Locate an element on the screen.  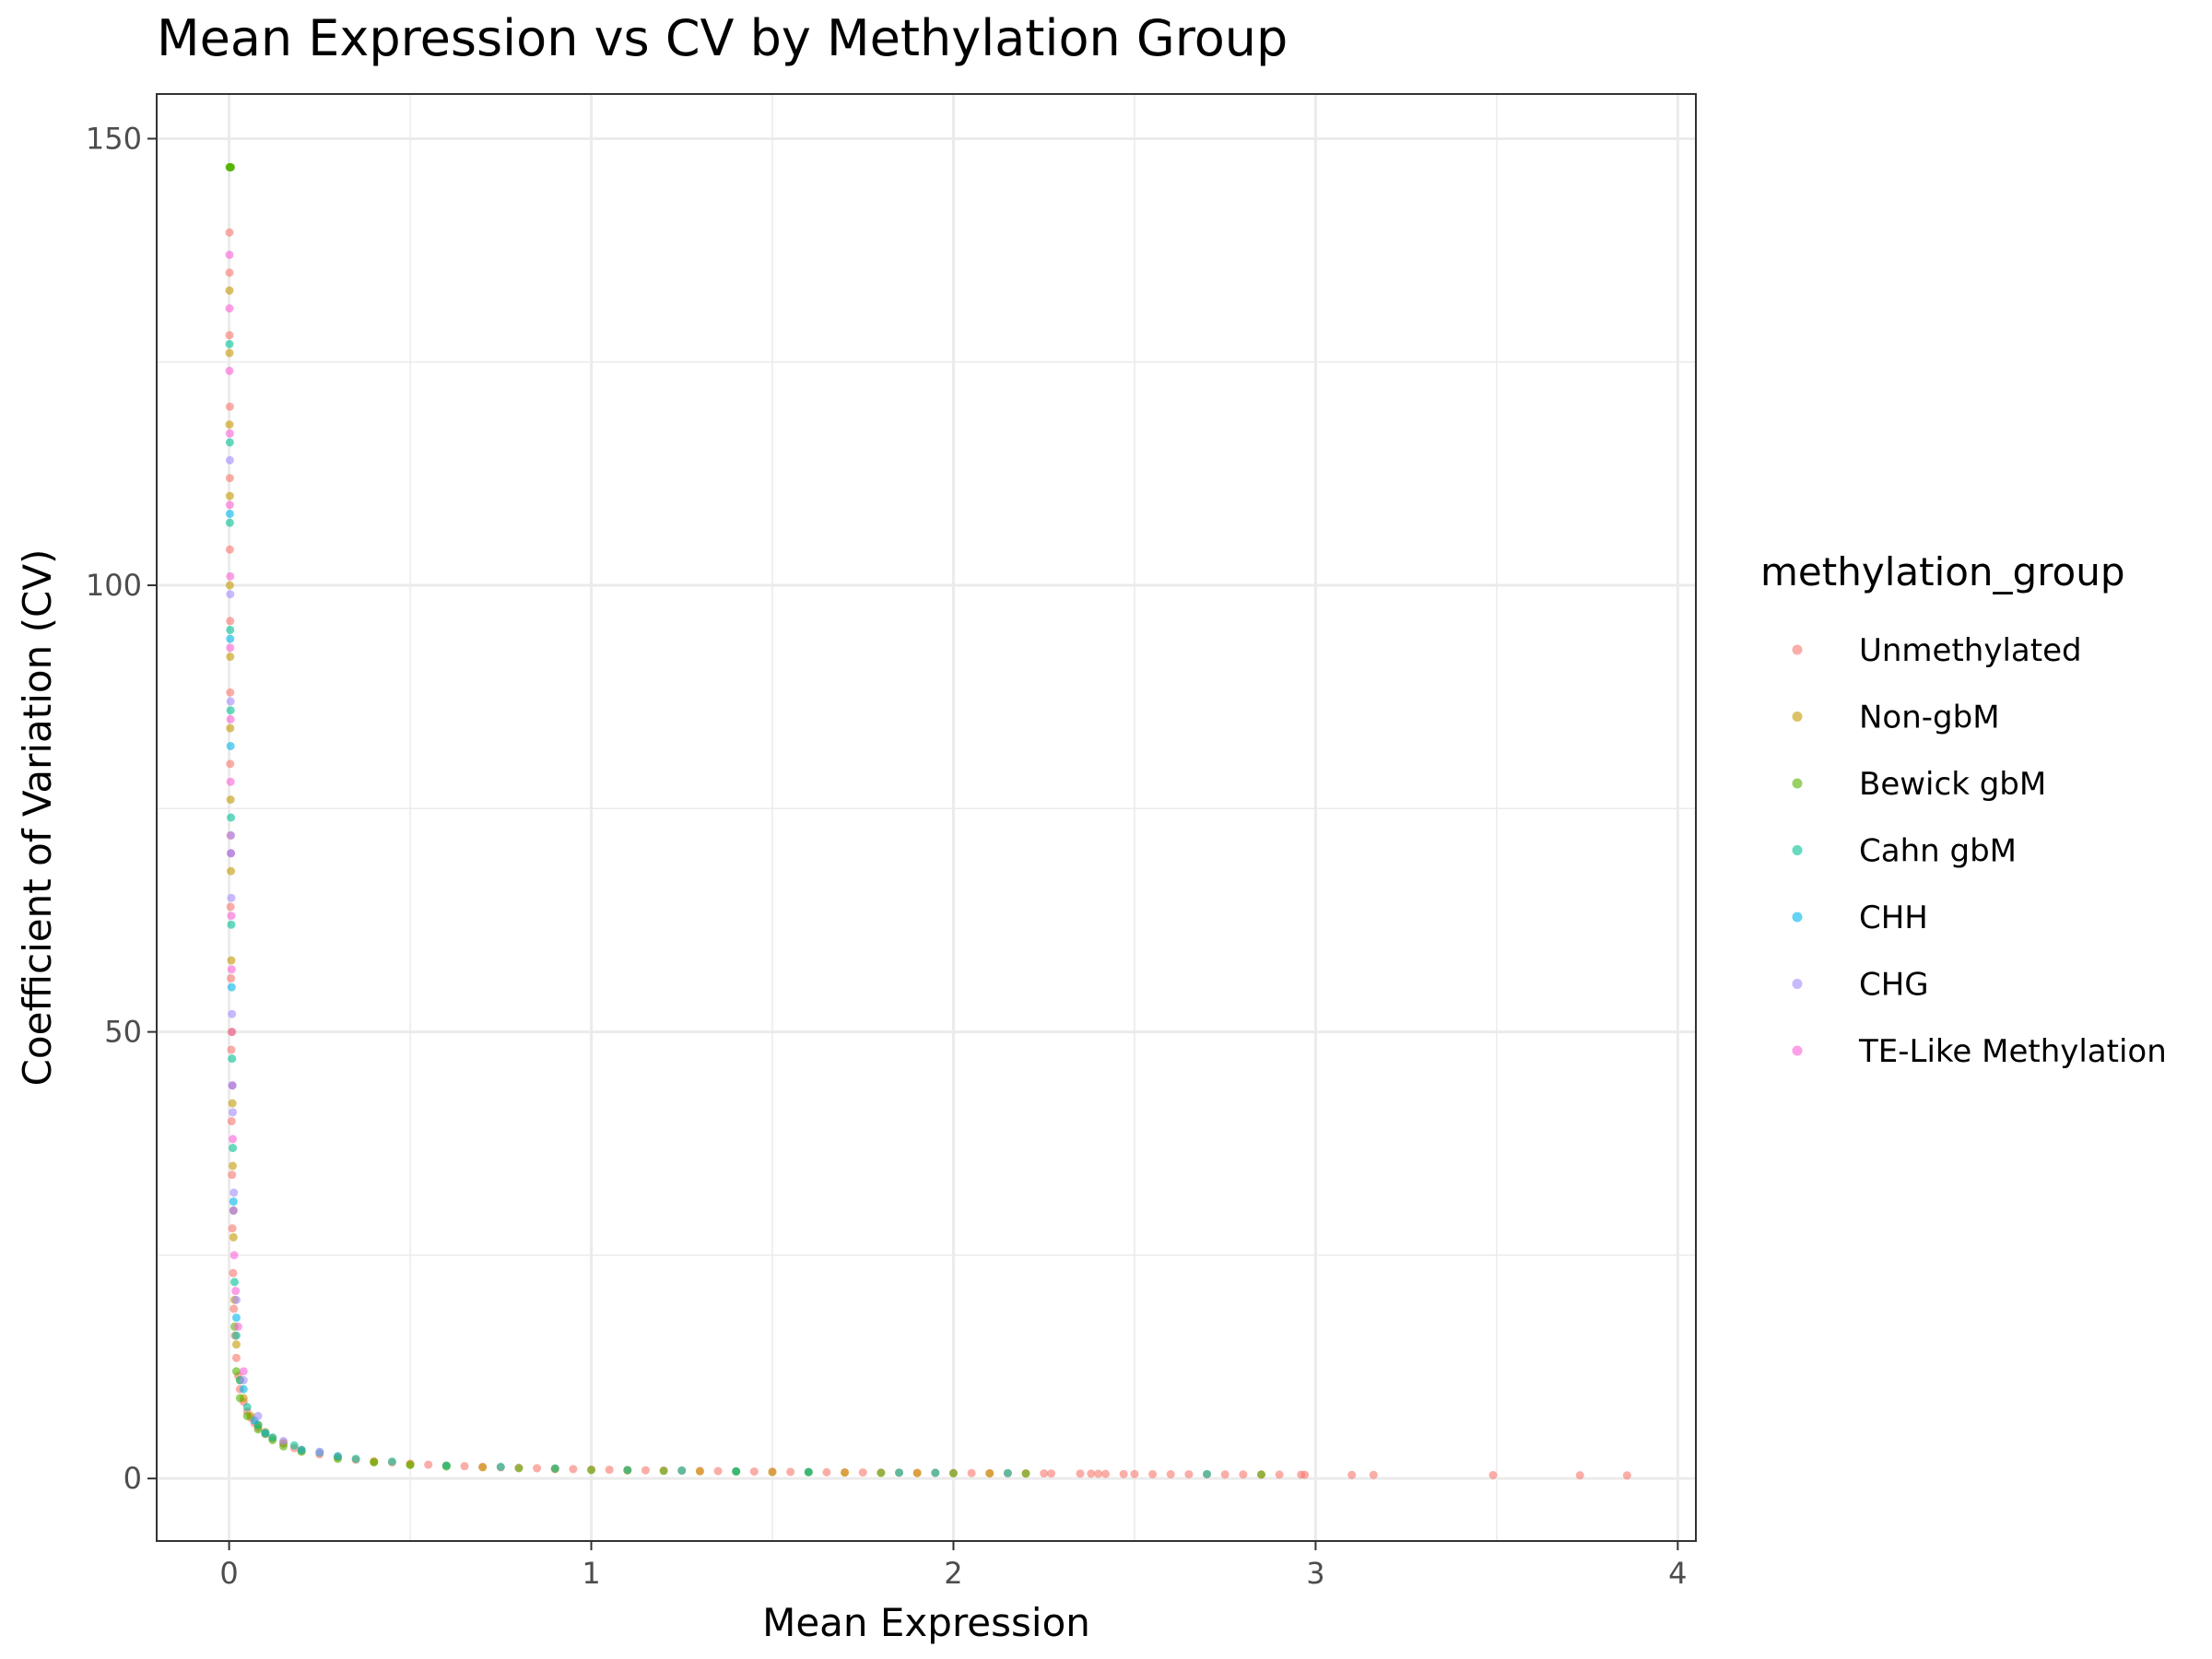
x-tick-label: 2 is located at coordinates (953, 1573).